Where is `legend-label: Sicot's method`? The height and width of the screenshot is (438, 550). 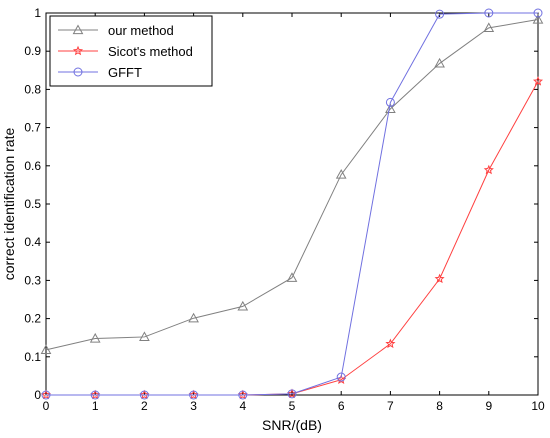
legend-label: Sicot's method is located at coordinates (150, 51).